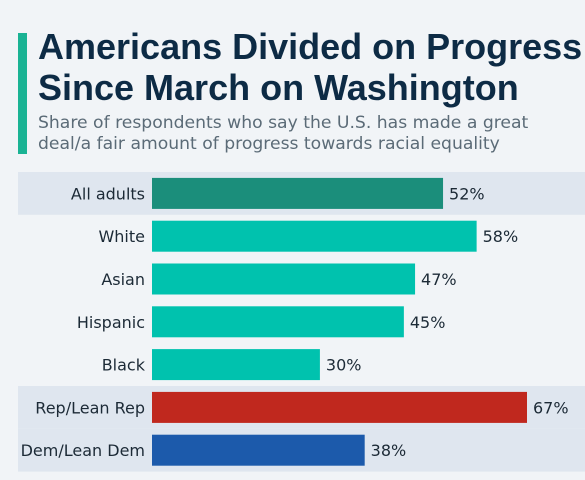 The height and width of the screenshot is (480, 585). Describe the element at coordinates (428, 322) in the screenshot. I see `value-label-hispanic: 45%` at that location.